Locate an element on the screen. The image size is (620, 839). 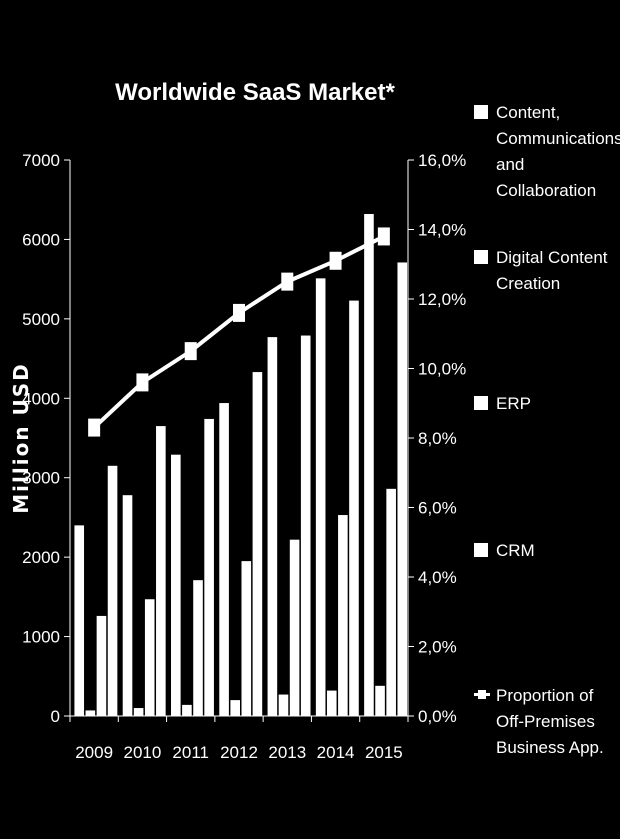
proportion-point-2011 is located at coordinates (190, 351).